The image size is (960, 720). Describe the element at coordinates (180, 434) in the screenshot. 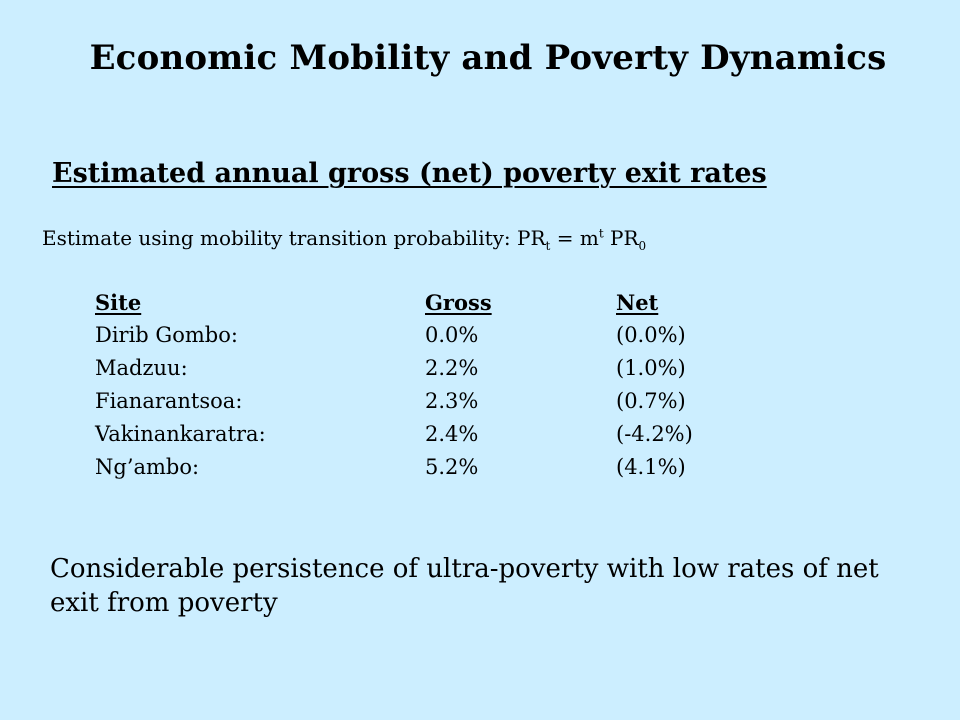

I see `site-cell: Vakinankaratra:` at that location.